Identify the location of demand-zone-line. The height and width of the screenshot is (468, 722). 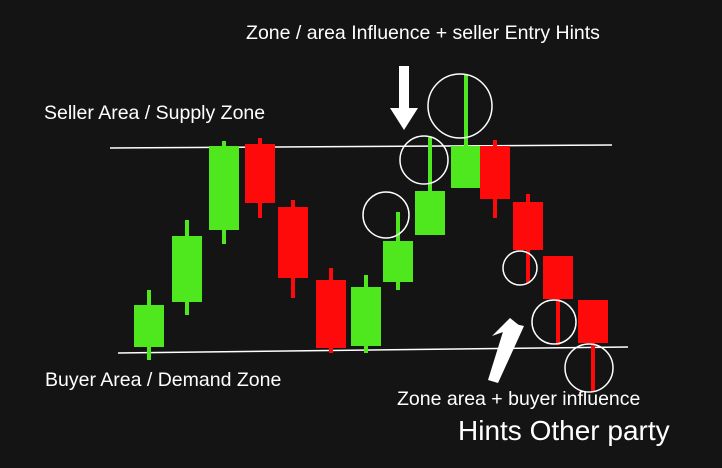
(373, 350).